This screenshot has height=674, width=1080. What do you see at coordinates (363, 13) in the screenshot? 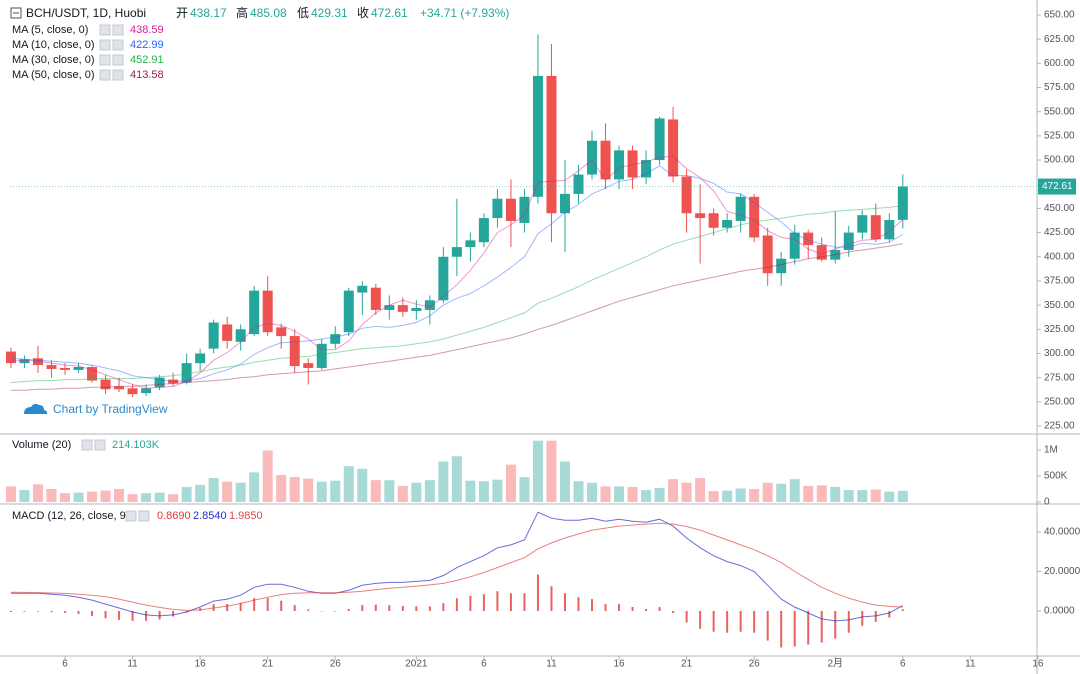
I see `close-label: 收` at bounding box center [363, 13].